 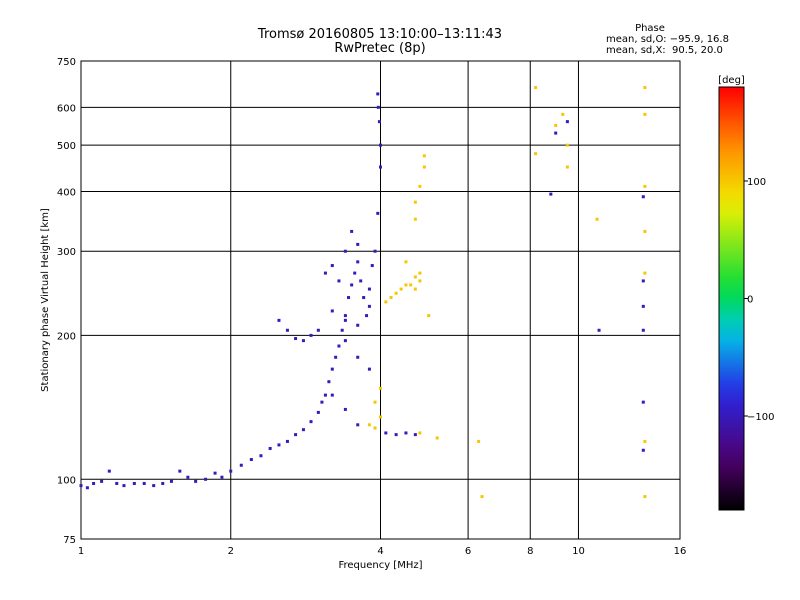 What do you see at coordinates (468, 551) in the screenshot?
I see `x-tick-label: 6` at bounding box center [468, 551].